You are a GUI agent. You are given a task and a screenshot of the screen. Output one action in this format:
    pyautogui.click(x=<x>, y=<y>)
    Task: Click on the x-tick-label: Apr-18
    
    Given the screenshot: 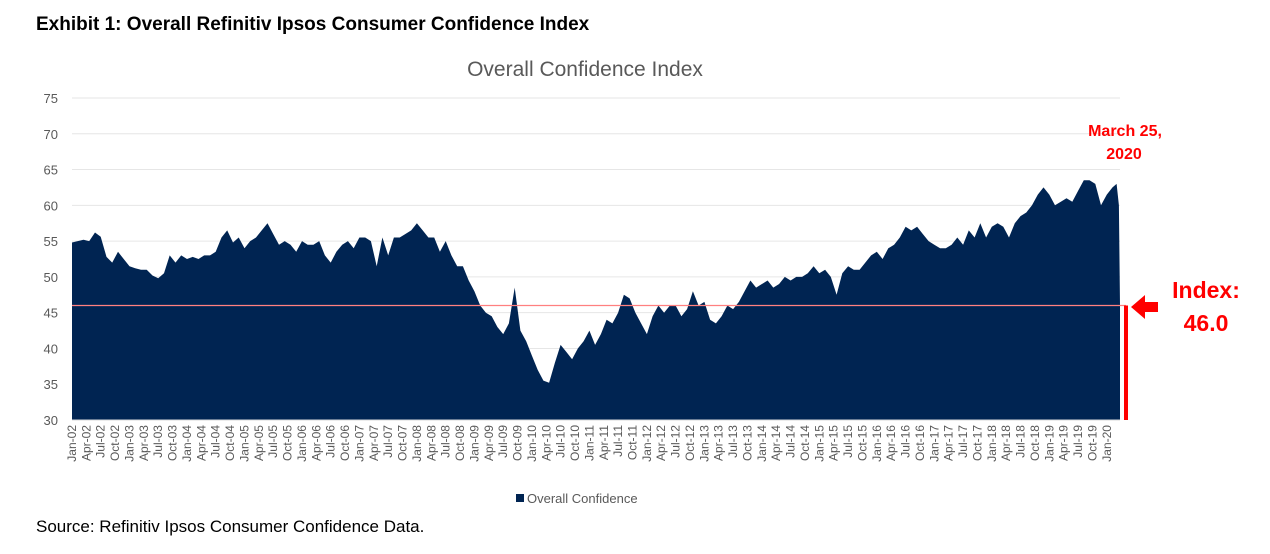 What is the action you would take?
    pyautogui.click(x=1006, y=443)
    